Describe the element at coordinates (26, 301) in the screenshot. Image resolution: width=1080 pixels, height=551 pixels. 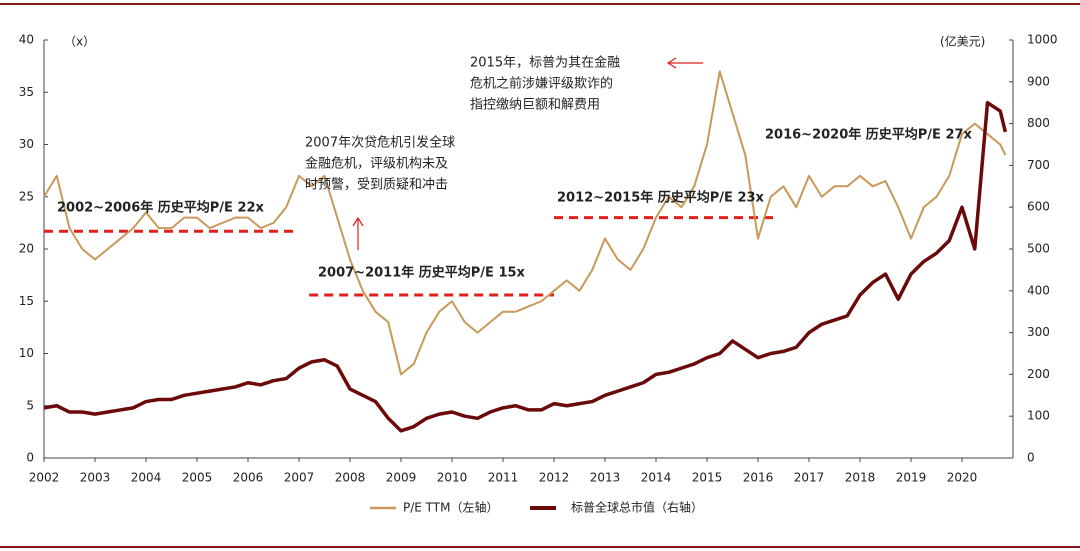
I see `y-tick-label: 15` at that location.